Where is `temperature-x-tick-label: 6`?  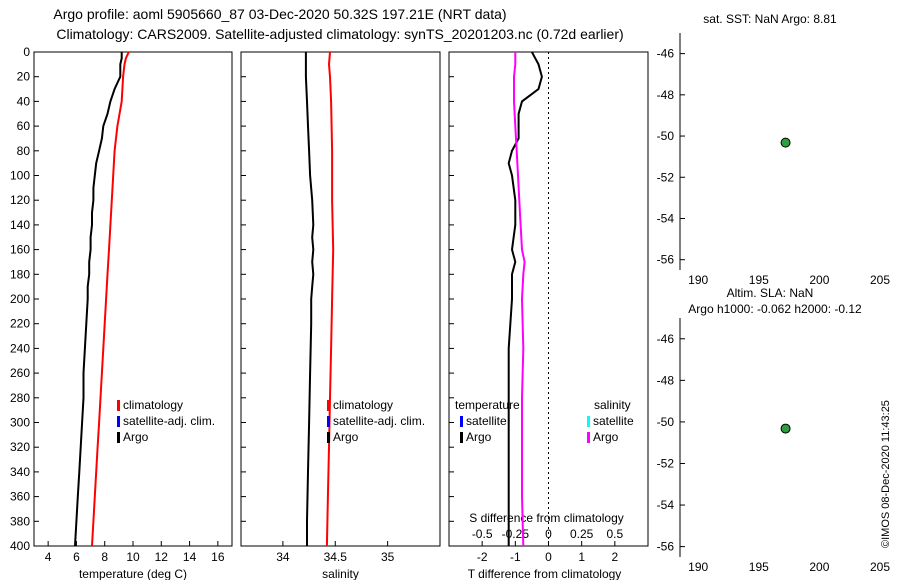 temperature-x-tick-label: 6 is located at coordinates (76, 557).